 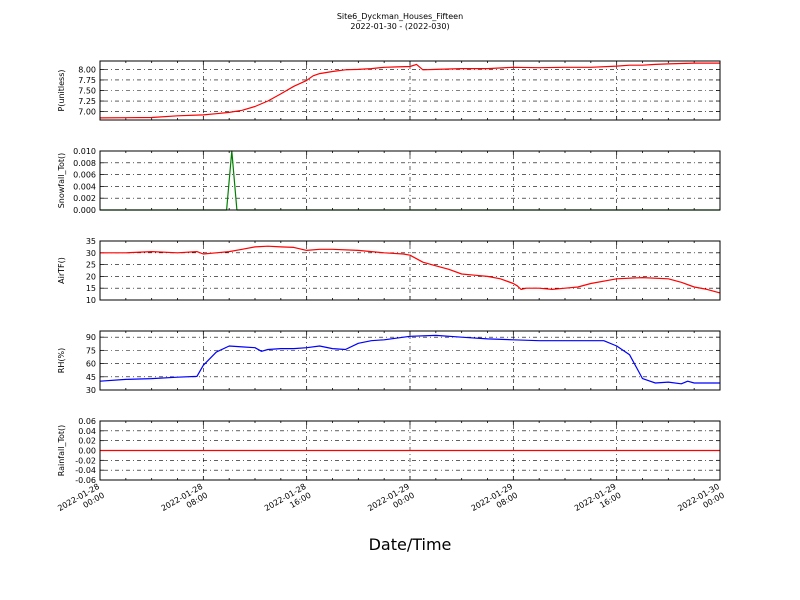 I want to click on y-tick-label: 7.00, so click(x=87, y=112).